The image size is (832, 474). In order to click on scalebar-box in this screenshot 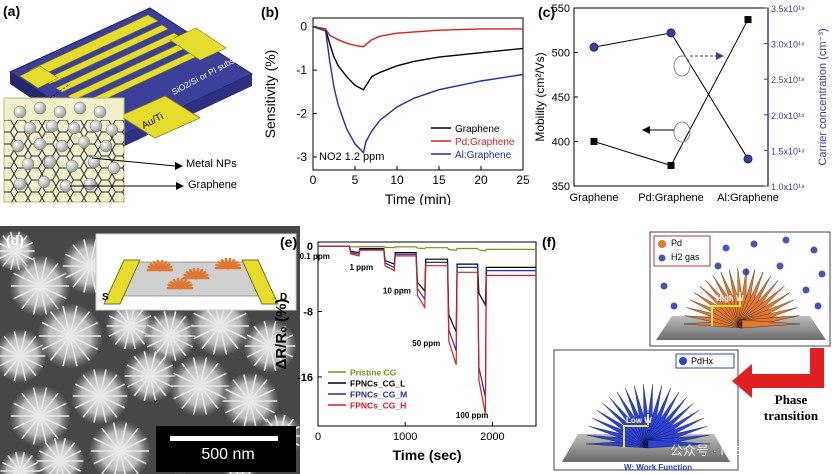, I will do `click(226, 449)`.